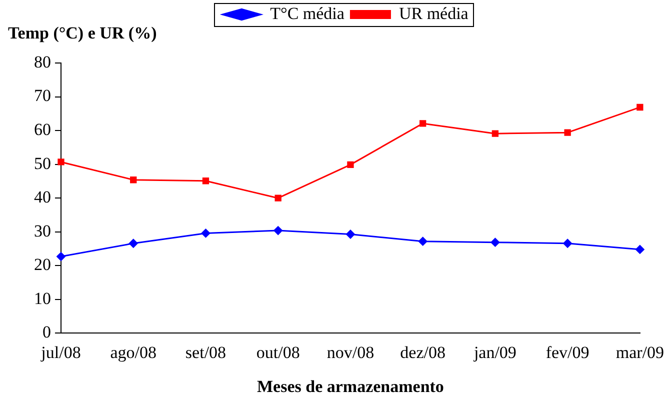 This screenshot has height=406, width=668. Describe the element at coordinates (42, 264) in the screenshot. I see `y-tick-label: 20` at that location.